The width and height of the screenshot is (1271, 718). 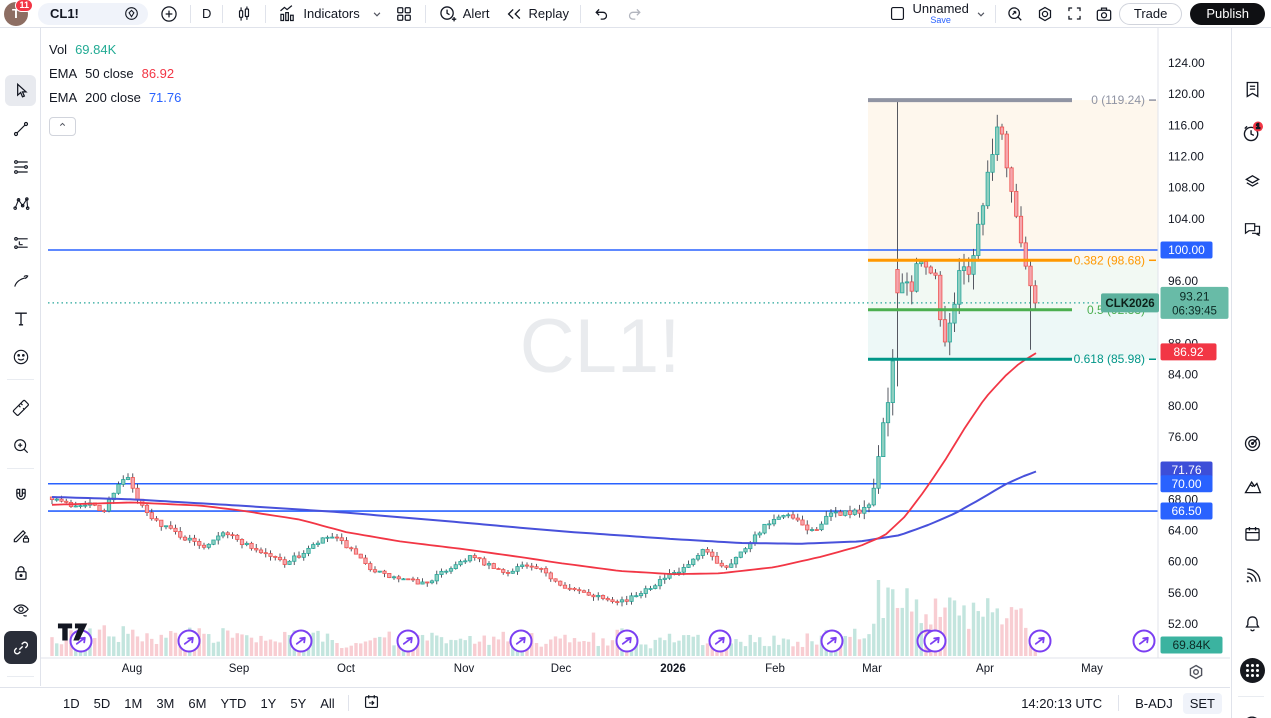 What do you see at coordinates (1252, 228) in the screenshot?
I see `chat-button` at bounding box center [1252, 228].